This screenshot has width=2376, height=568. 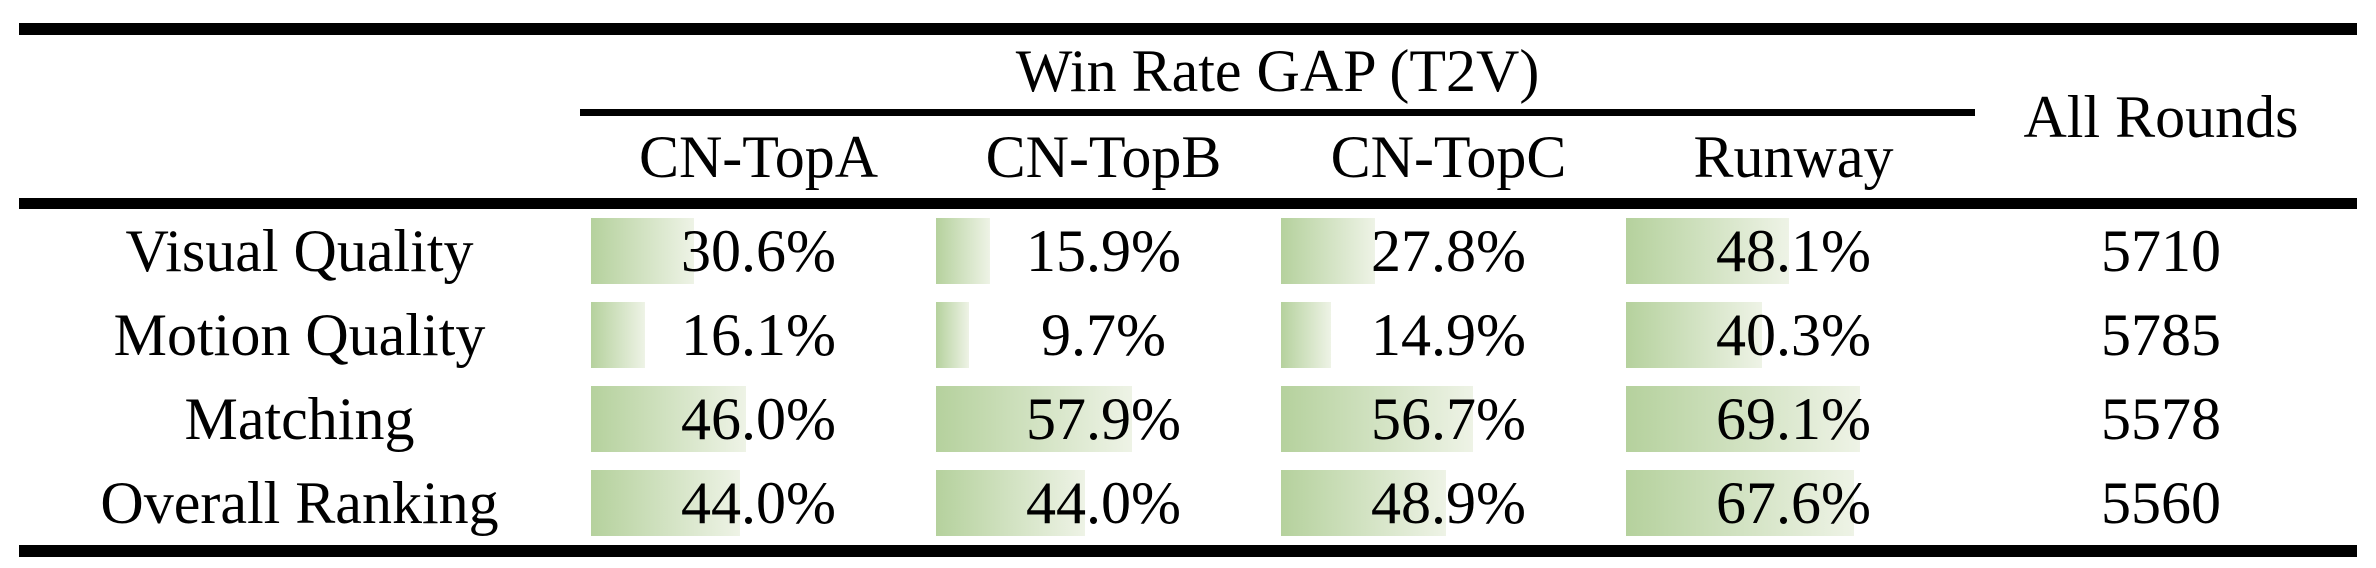 I want to click on cell-value: 56.7%, so click(x=1448, y=419).